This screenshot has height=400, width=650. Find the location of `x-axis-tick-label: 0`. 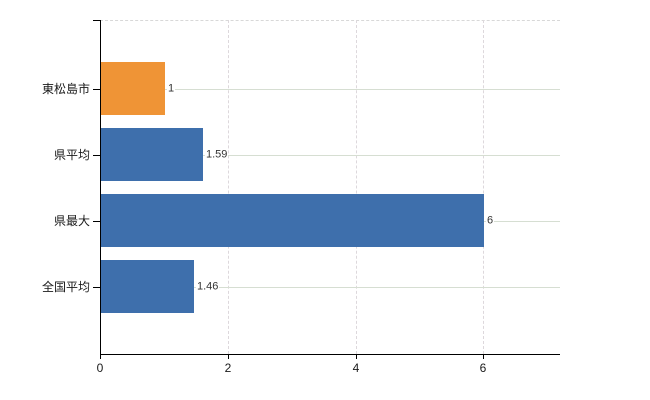

x-axis-tick-label: 0 is located at coordinates (100, 368).